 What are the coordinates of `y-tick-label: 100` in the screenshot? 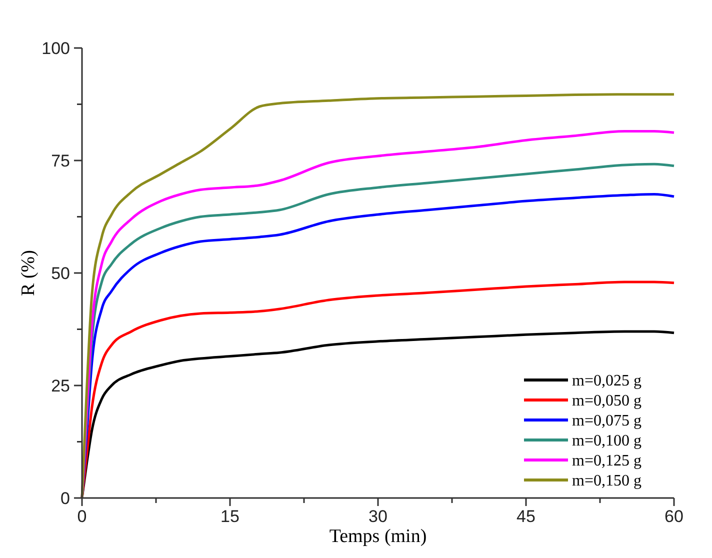 It's located at (56, 48).